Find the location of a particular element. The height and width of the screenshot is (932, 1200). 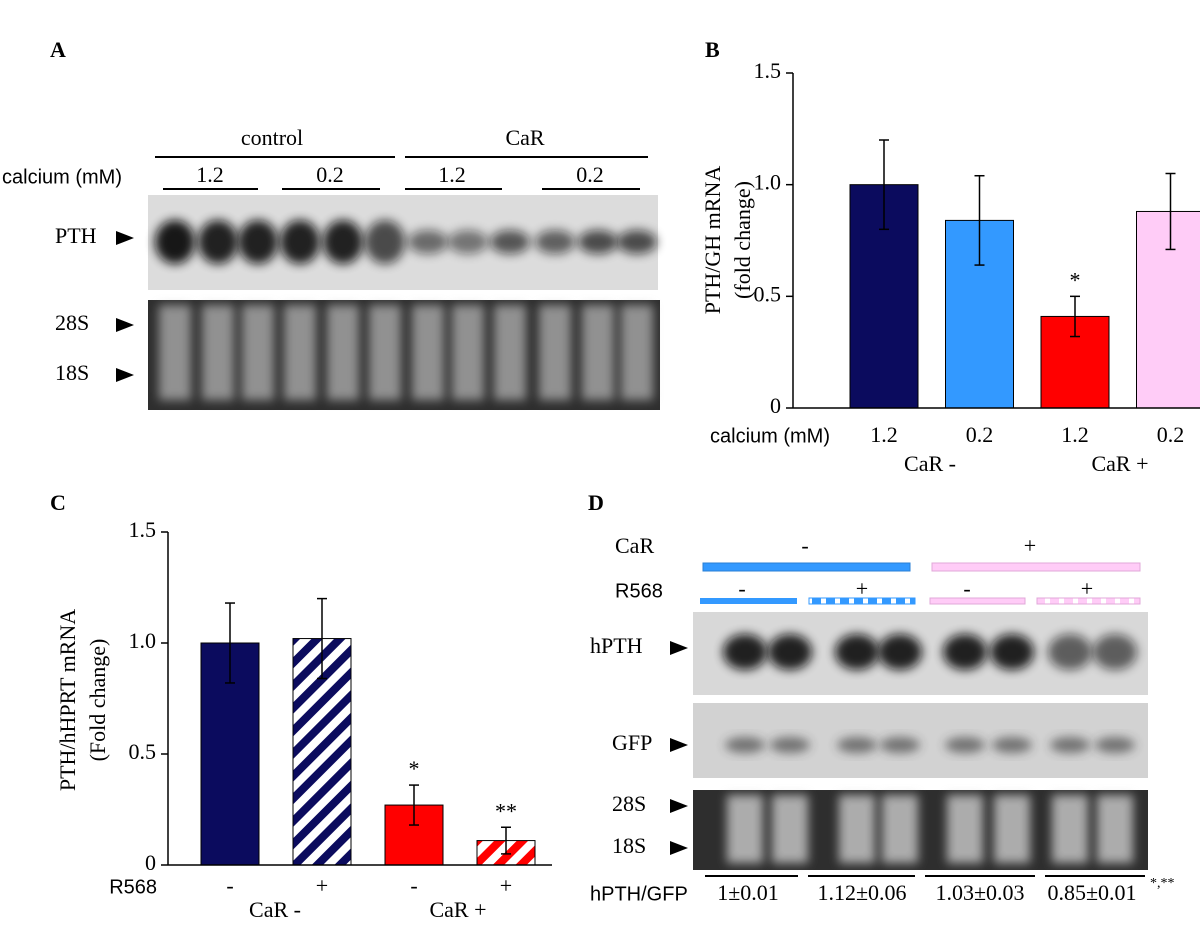

band-label: hPTH is located at coordinates (616, 645).